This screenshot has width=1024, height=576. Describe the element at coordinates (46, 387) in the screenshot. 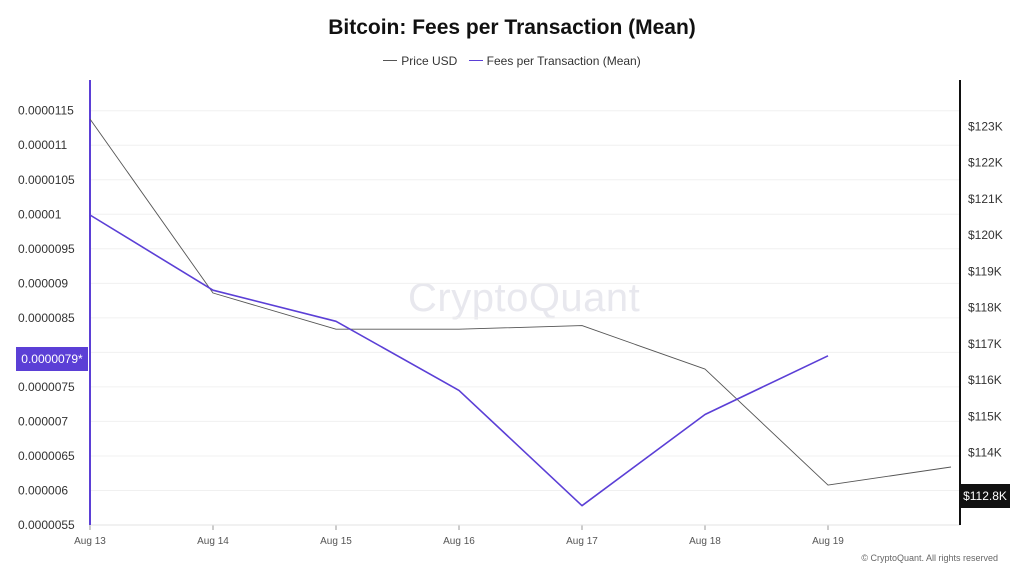

I see `left-tick-label: 0.0000075` at that location.